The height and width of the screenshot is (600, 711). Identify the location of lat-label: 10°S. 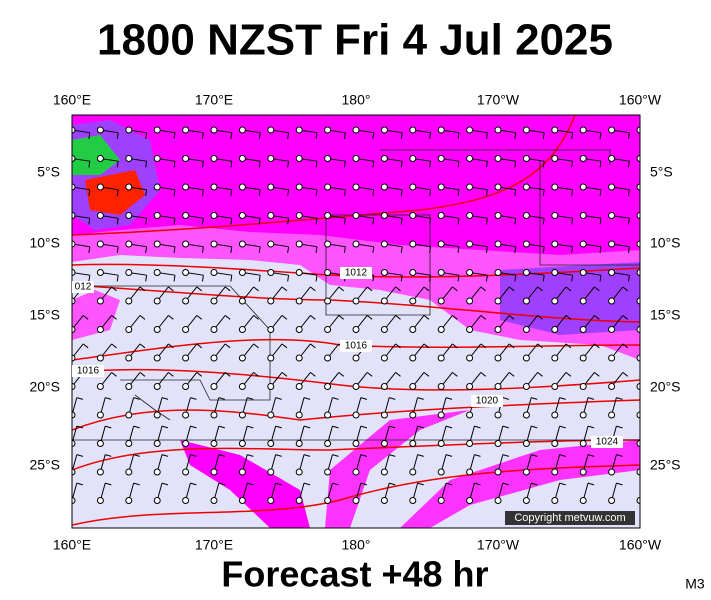
(665, 243).